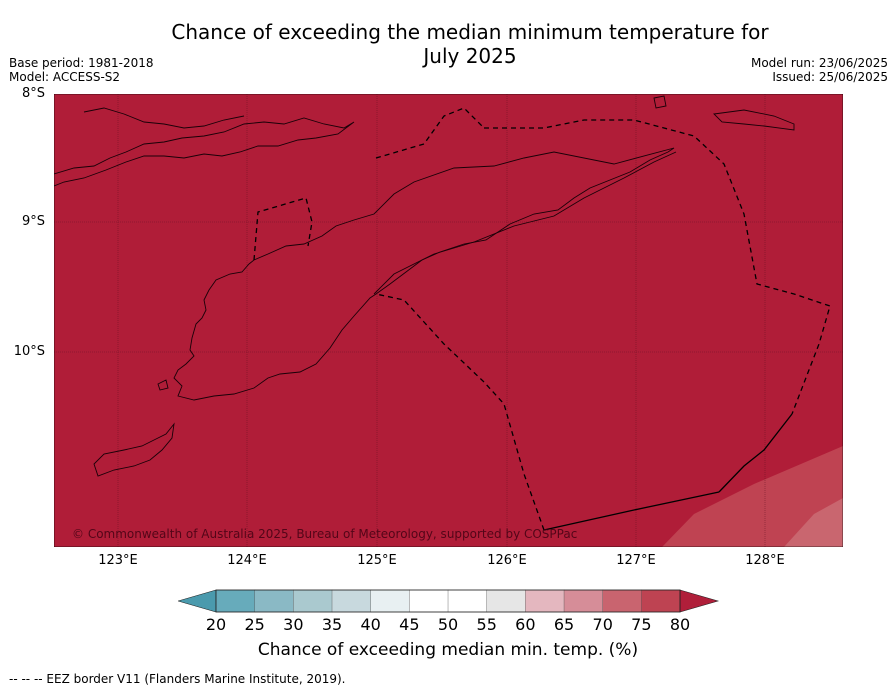 The image size is (896, 690). Describe the element at coordinates (247, 560) in the screenshot. I see `lon-label-124e: 124°E` at that location.